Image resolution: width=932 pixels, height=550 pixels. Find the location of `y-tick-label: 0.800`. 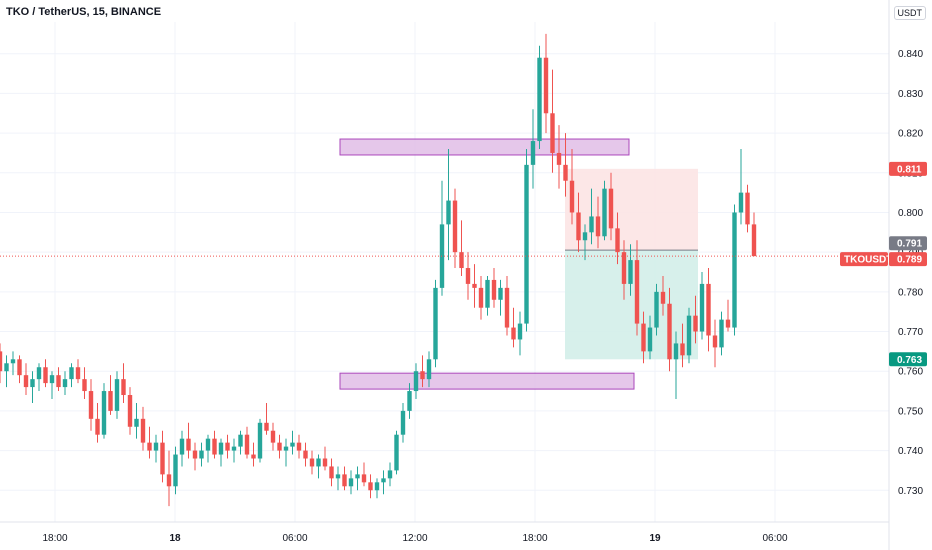

y-tick-label: 0.800 is located at coordinates (910, 213).